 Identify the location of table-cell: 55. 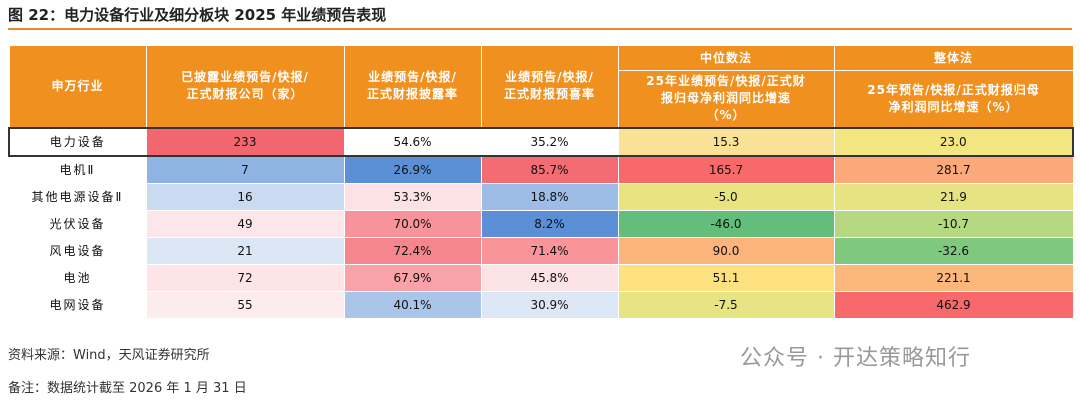
(245, 304).